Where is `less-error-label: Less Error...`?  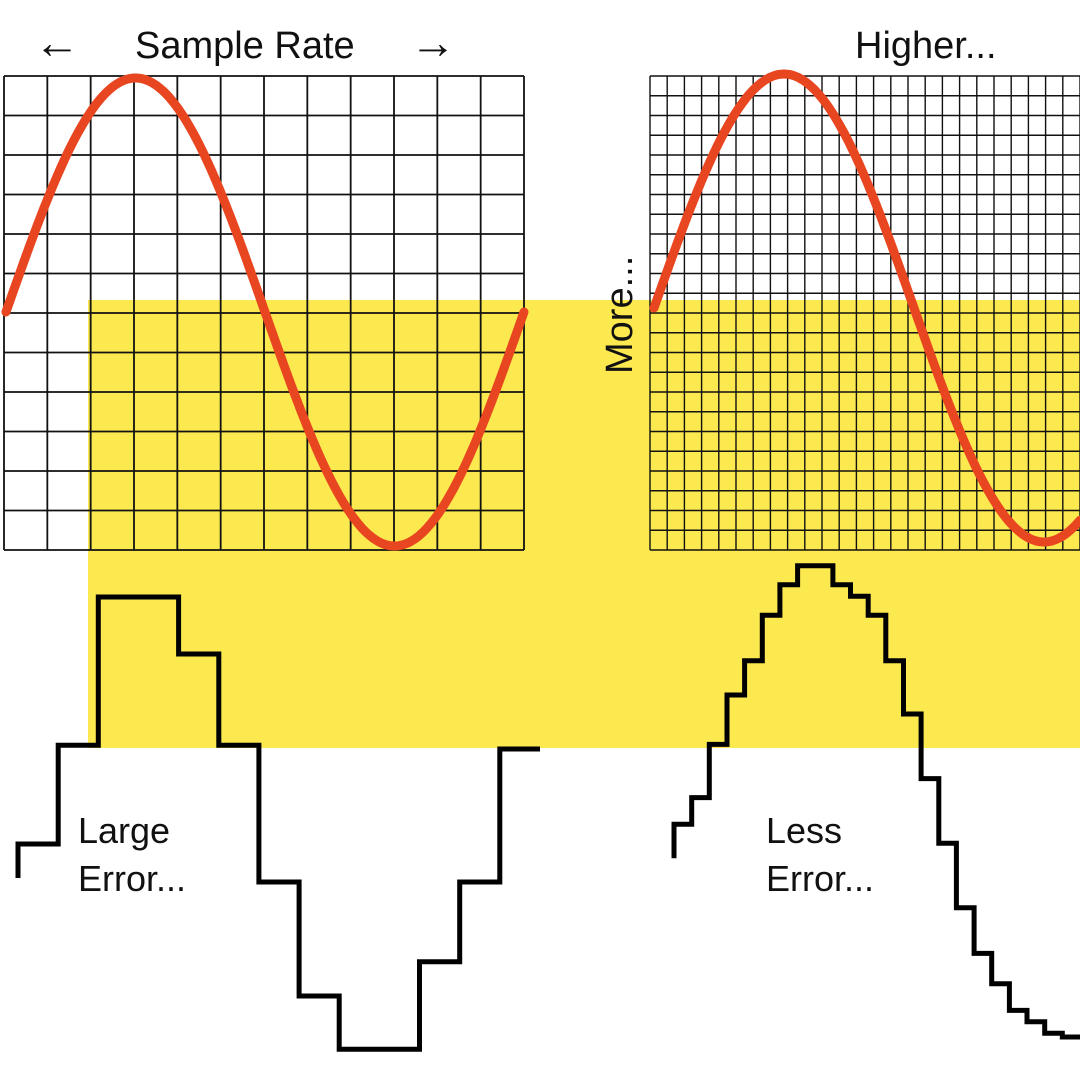 less-error-label: Less Error... is located at coordinates (820, 854).